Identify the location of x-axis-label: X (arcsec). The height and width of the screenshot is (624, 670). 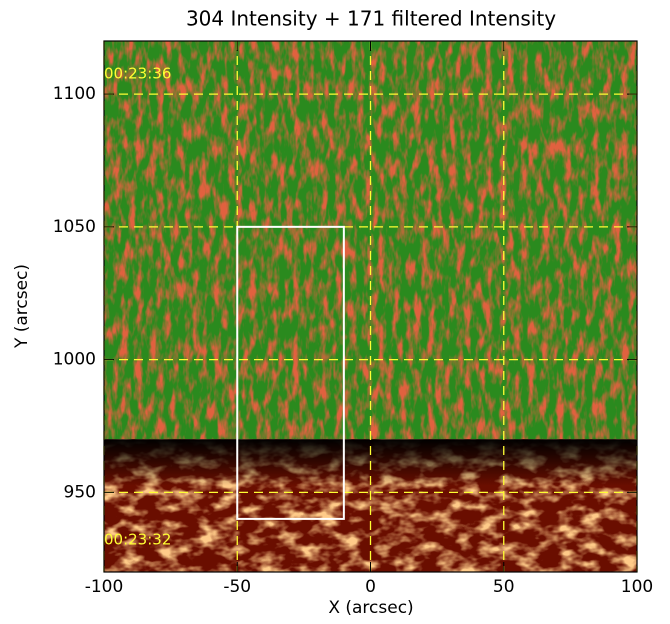
(370, 608).